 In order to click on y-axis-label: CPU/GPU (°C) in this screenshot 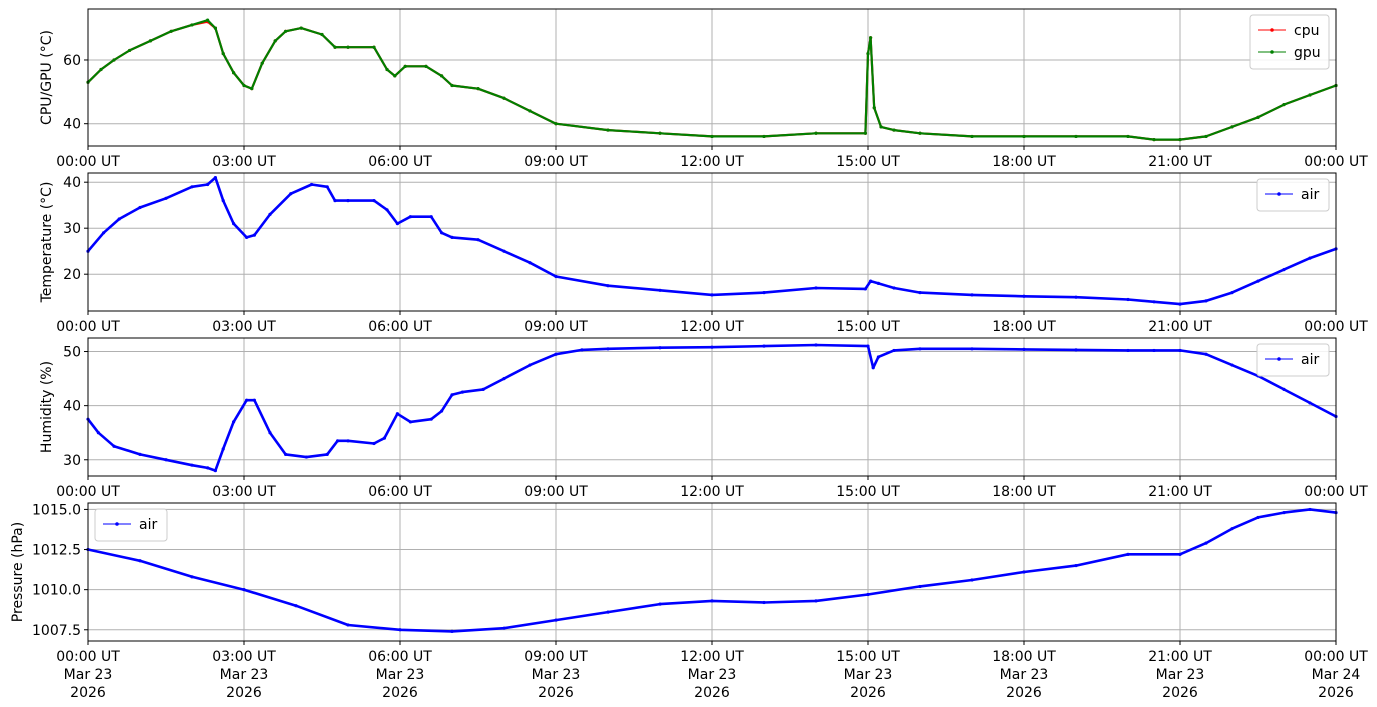, I will do `click(47, 77)`.